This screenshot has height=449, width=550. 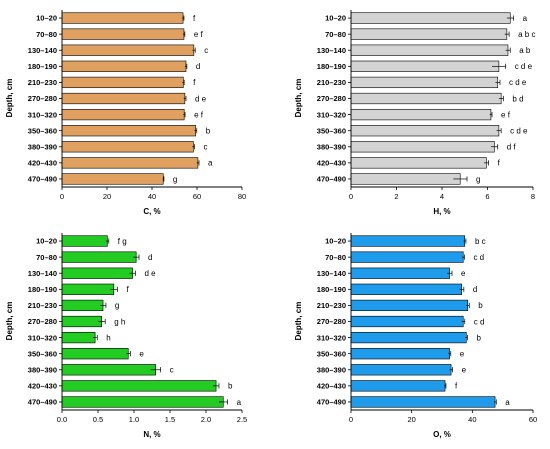 What do you see at coordinates (442, 196) in the screenshot?
I see `x-tick-label: 4` at bounding box center [442, 196].